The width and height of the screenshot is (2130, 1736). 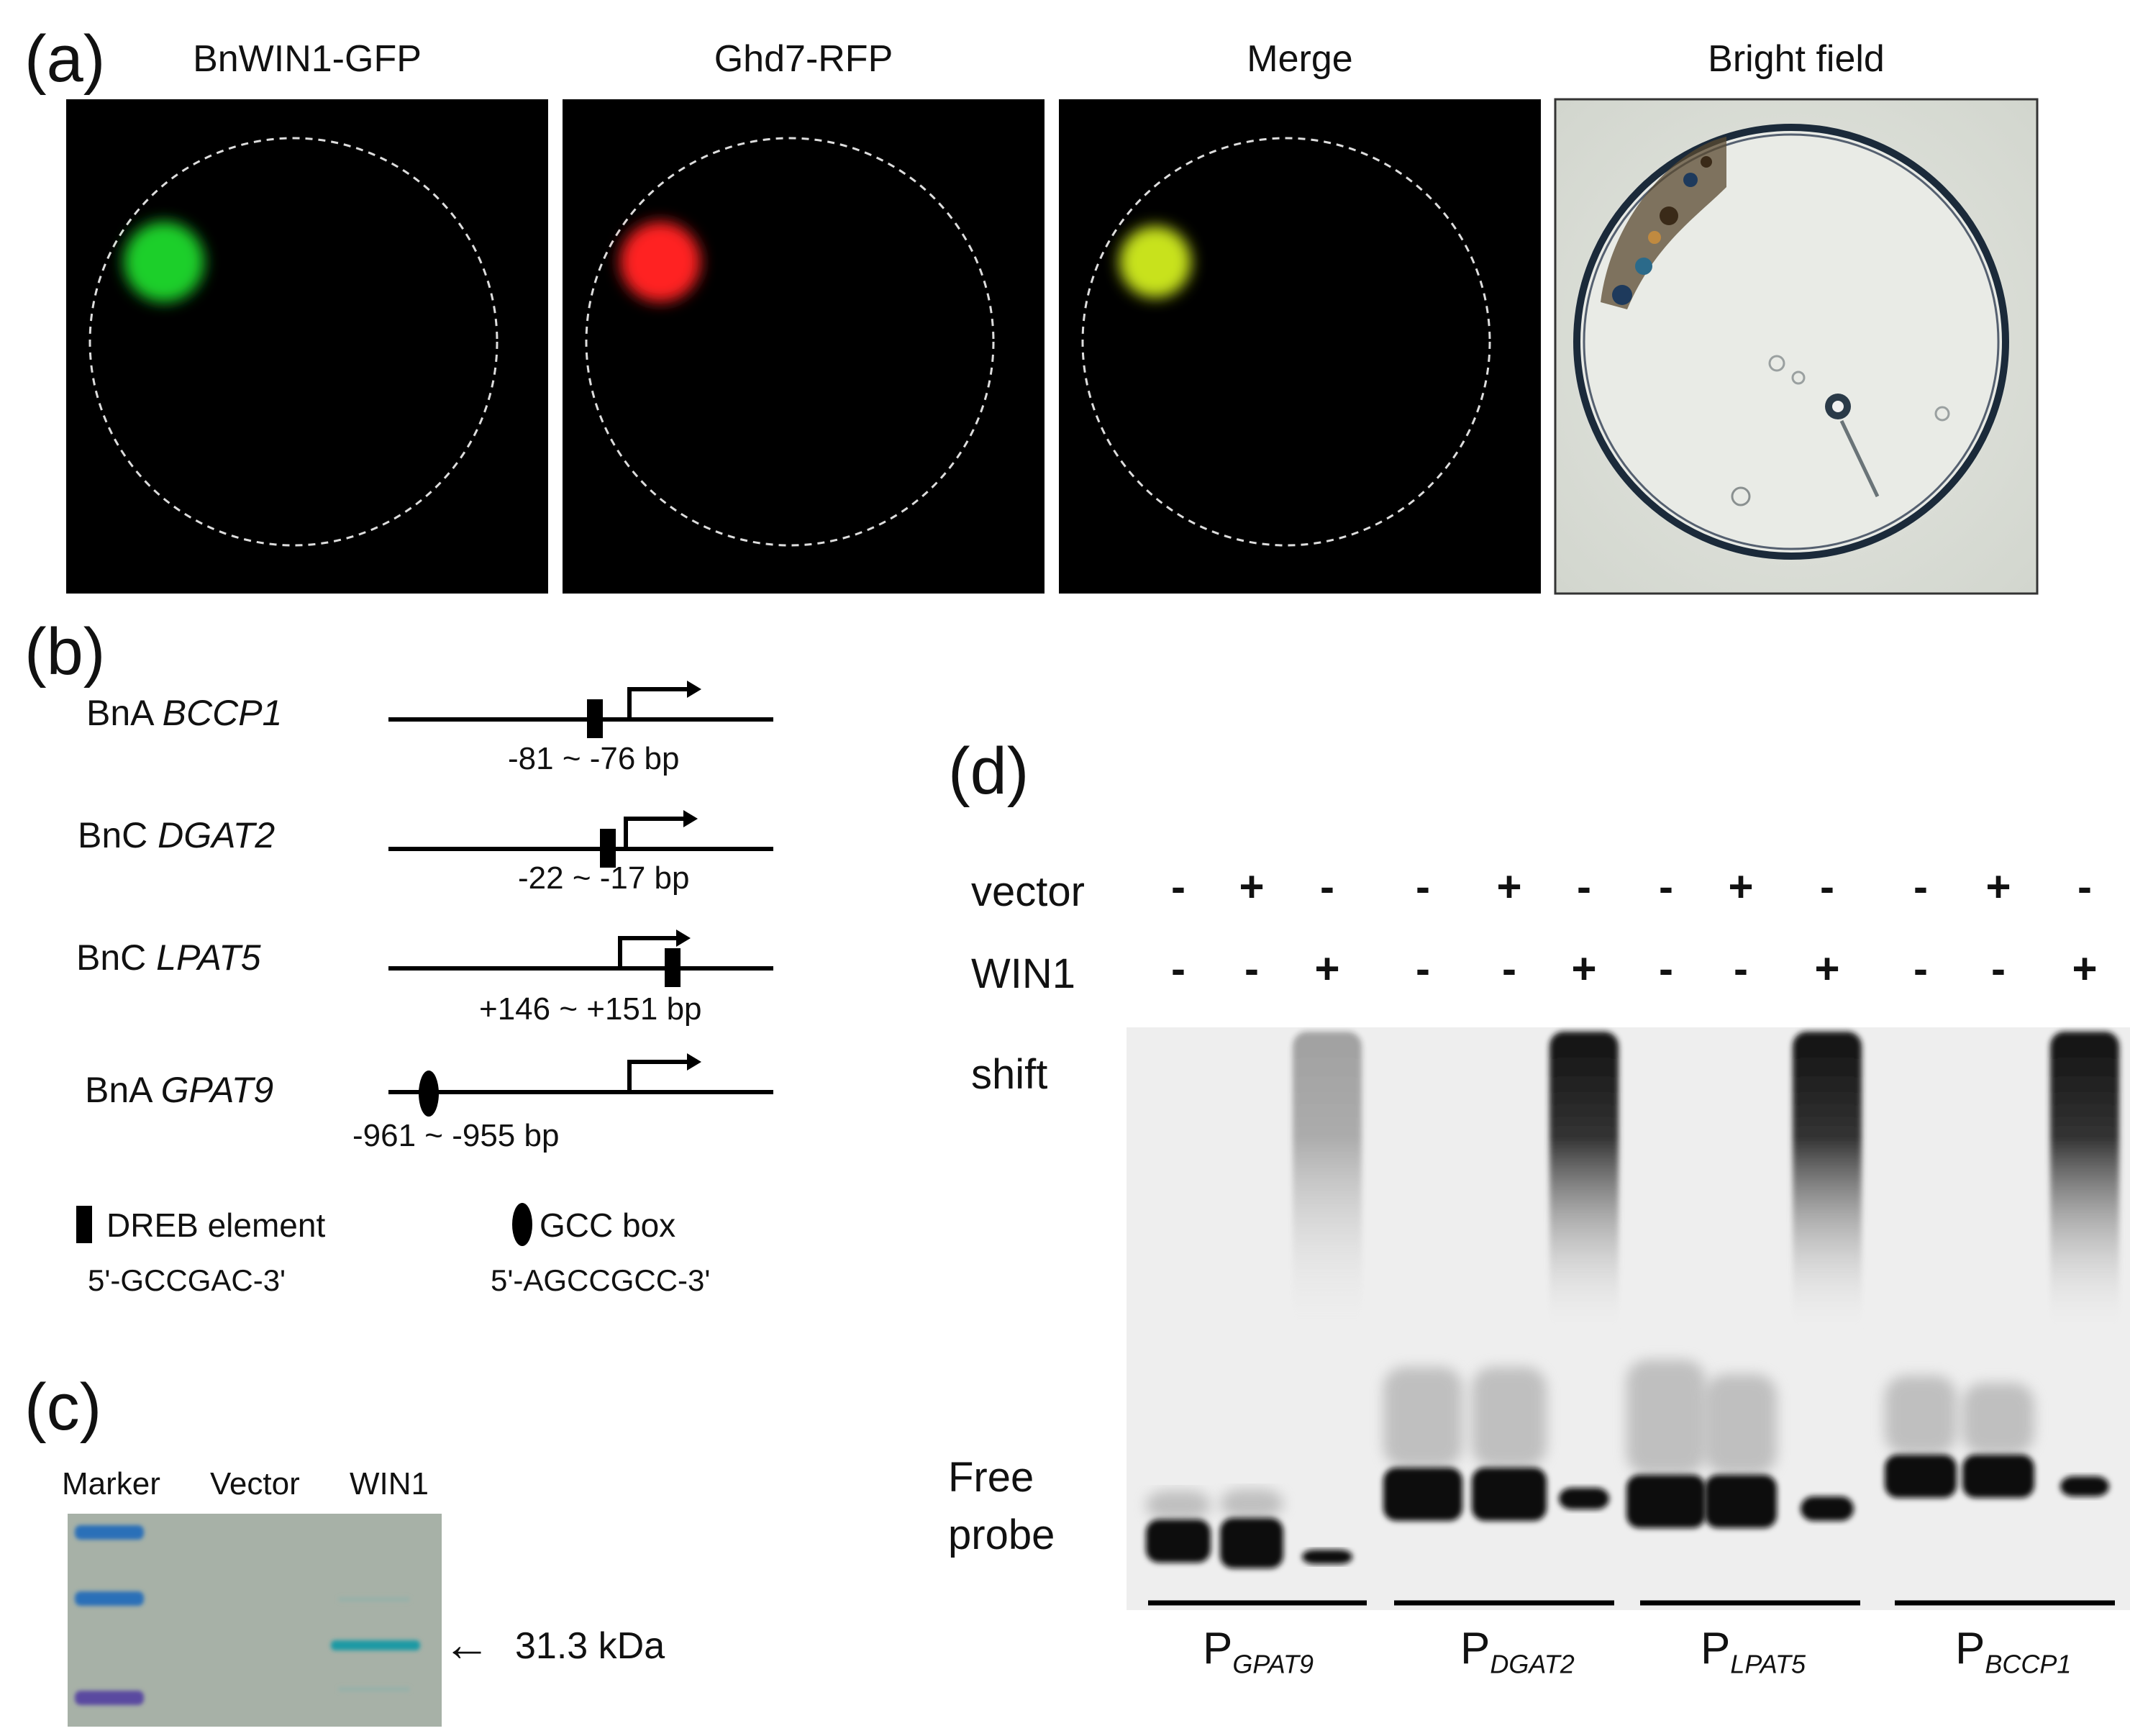 I want to click on merge-image, so click(x=1300, y=346).